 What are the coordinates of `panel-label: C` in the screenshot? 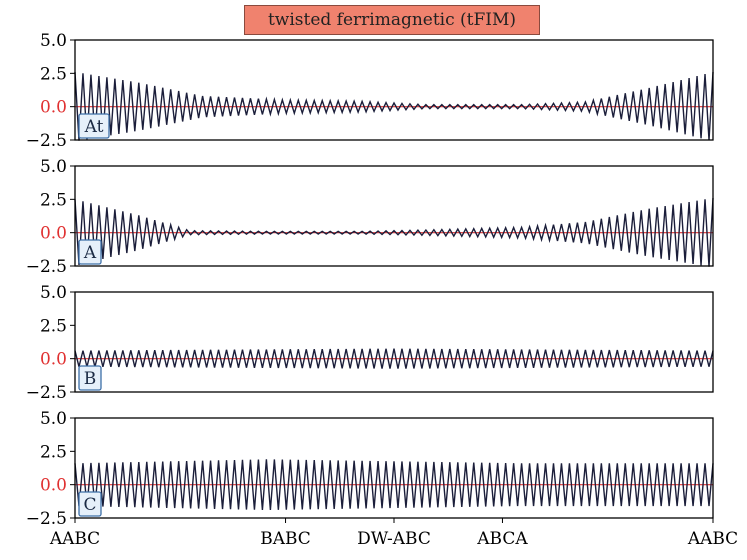 It's located at (89, 505).